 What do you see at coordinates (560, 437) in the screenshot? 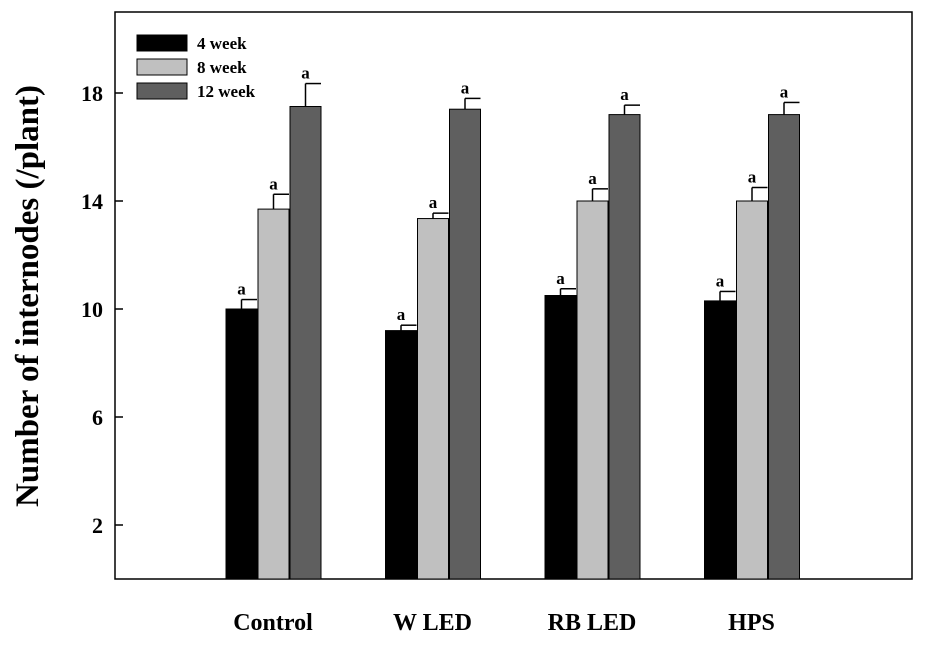
I see `bar-4-week-rb-led` at bounding box center [560, 437].